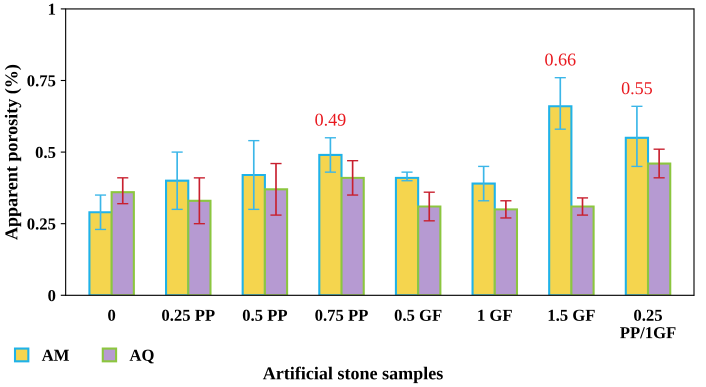  What do you see at coordinates (571, 315) in the screenshot?
I see `x-tick-label: 1.5 GF` at bounding box center [571, 315].